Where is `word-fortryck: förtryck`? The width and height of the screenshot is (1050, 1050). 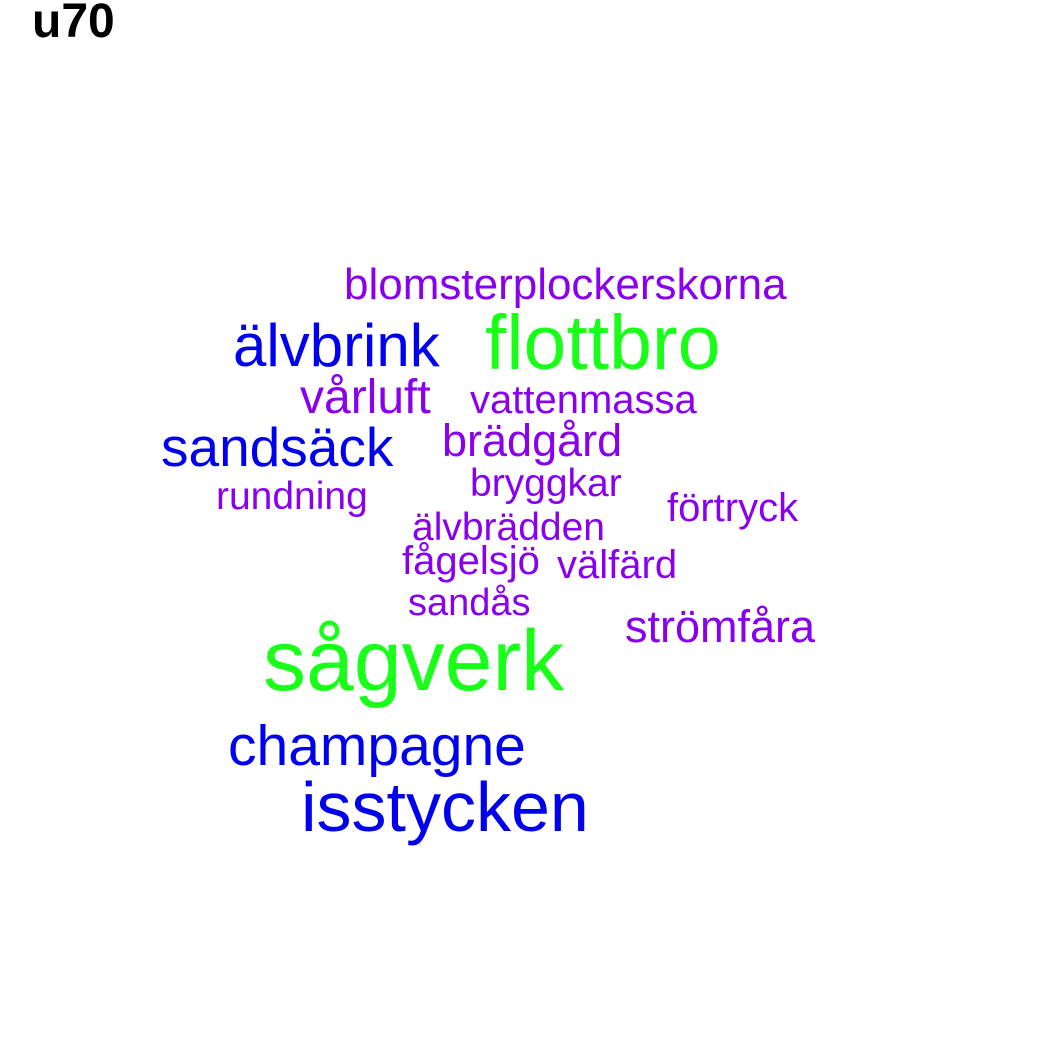
word-fortryck: förtryck is located at coordinates (733, 508).